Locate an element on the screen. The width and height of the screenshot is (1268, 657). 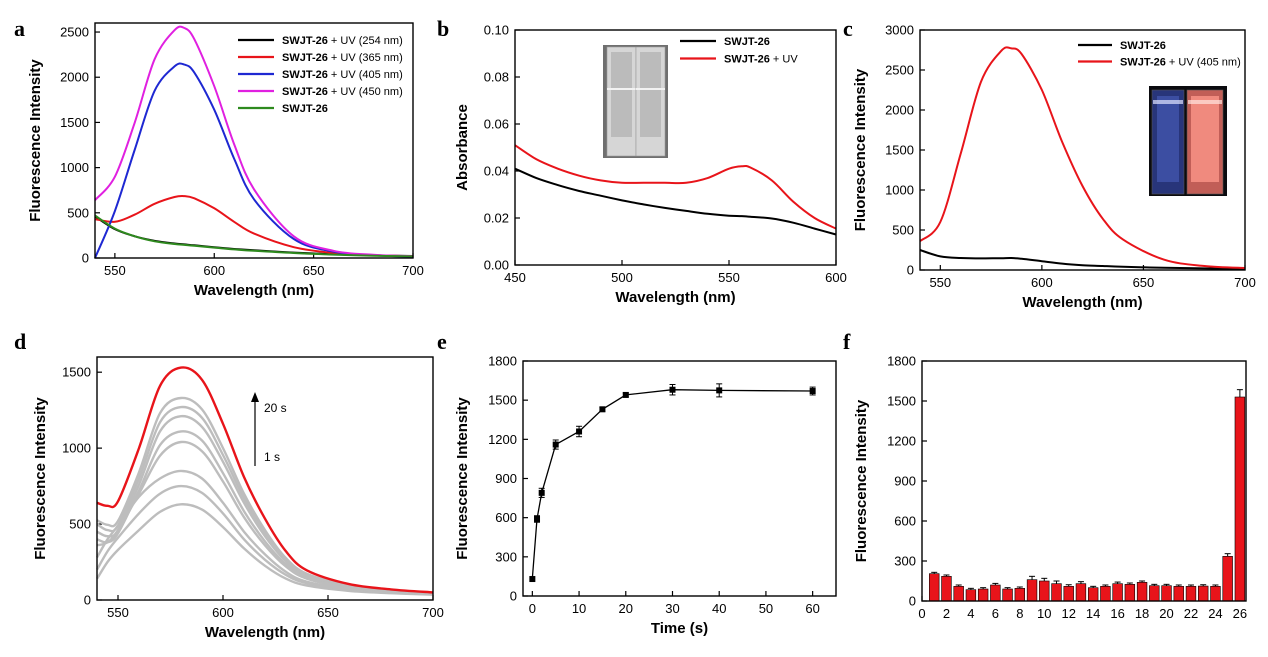
x-tick-label-f: 26 is located at coordinates (1240, 613).